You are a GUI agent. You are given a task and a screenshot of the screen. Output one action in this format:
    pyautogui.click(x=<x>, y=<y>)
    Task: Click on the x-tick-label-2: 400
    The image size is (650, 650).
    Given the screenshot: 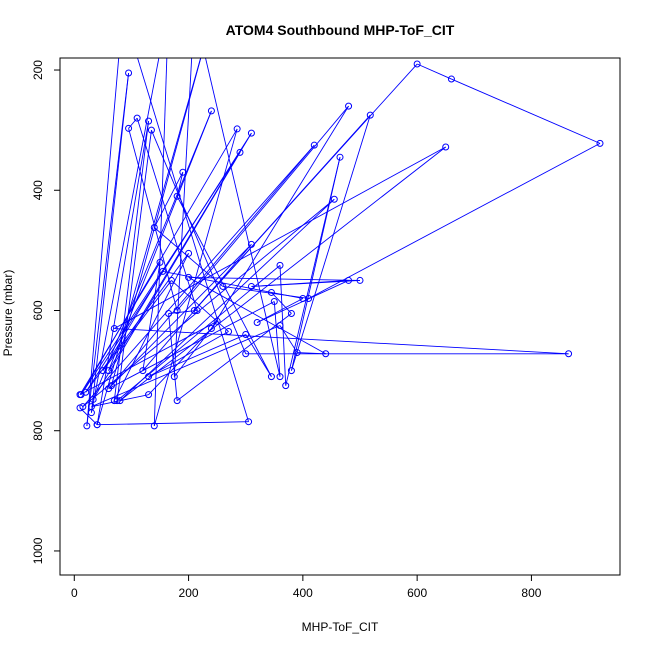 What is the action you would take?
    pyautogui.click(x=303, y=593)
    